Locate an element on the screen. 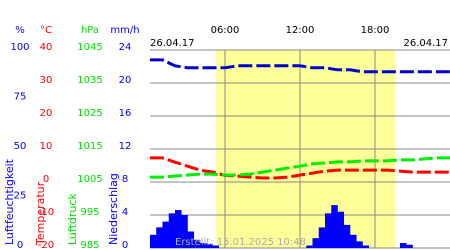  y-tick-label: 12 is located at coordinates (125, 146).